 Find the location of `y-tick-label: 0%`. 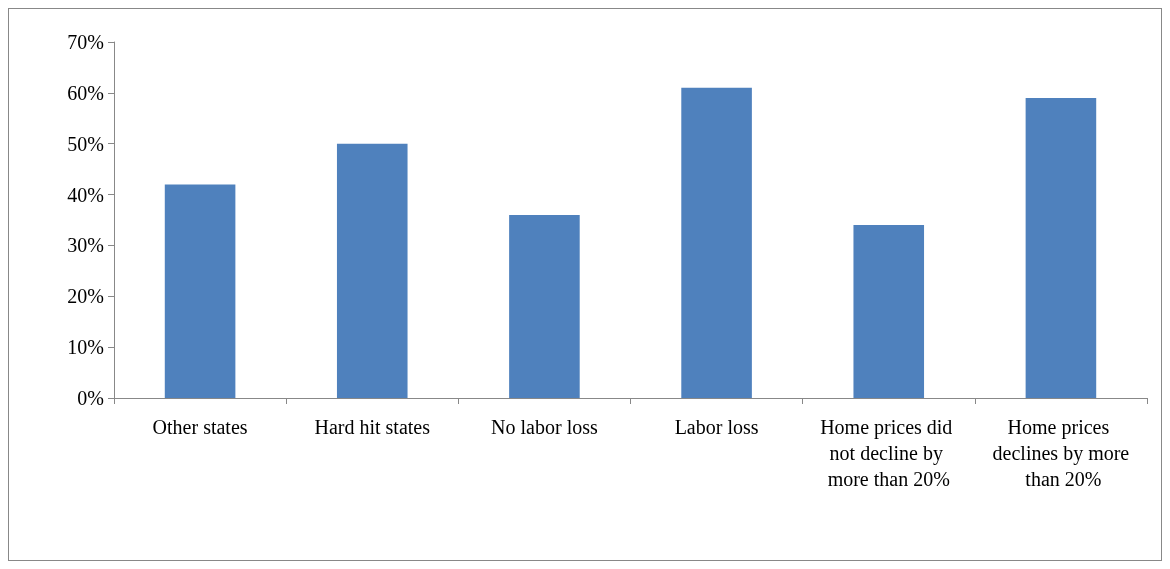

y-tick-label: 0% is located at coordinates (90, 398).